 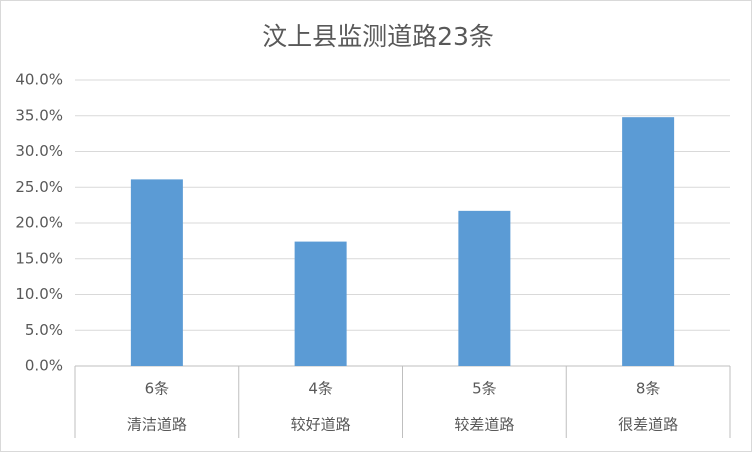 I want to click on x-tick-label: 很差道路, so click(x=648, y=425).